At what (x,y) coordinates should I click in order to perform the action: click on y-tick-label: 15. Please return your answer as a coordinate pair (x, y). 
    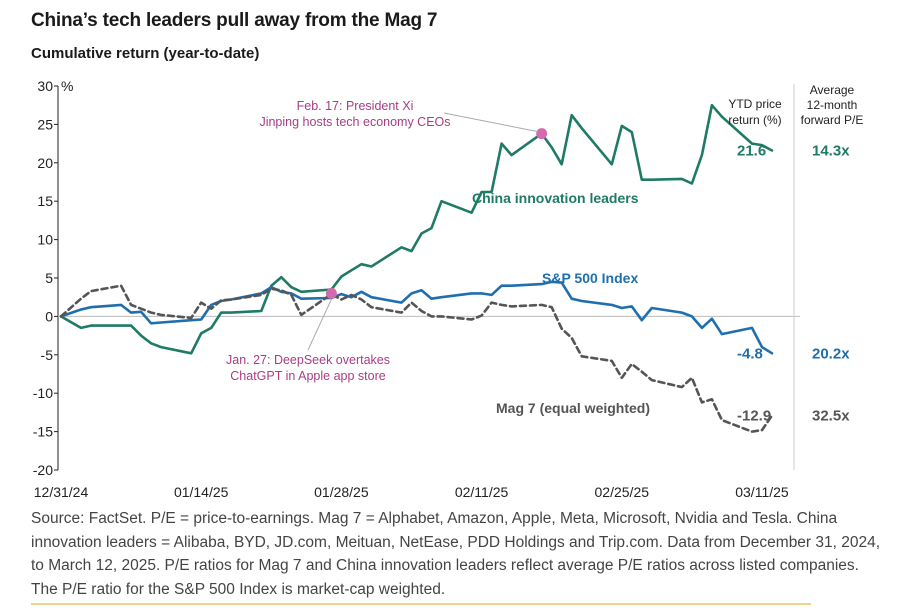
    Looking at the image, I should click on (45, 201).